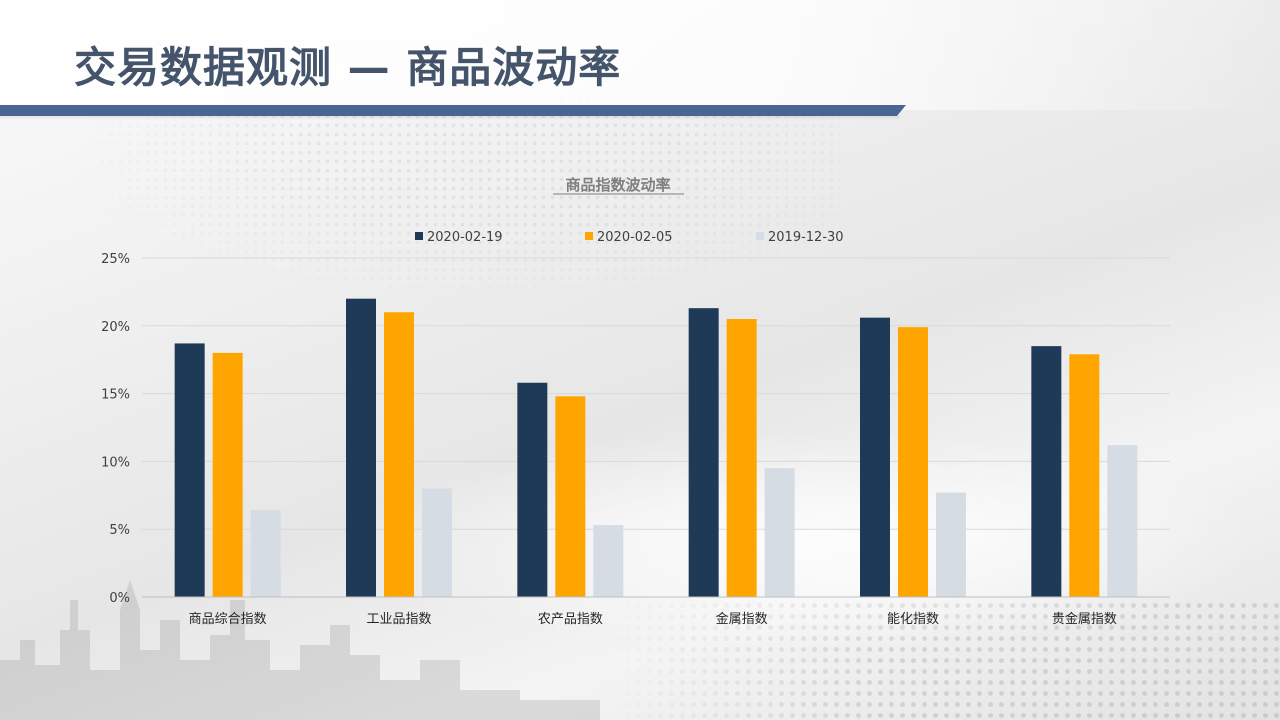 The image size is (1280, 720). Describe the element at coordinates (570, 619) in the screenshot. I see `x-category-label: 农产品指数` at that location.